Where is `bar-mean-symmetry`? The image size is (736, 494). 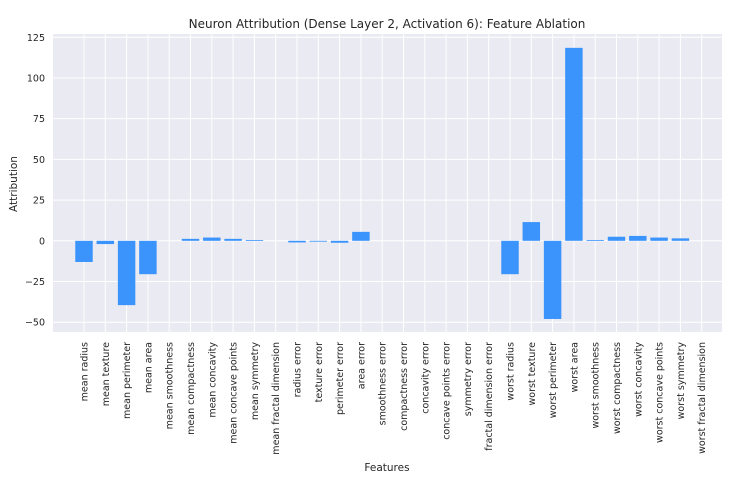 bar-mean-symmetry is located at coordinates (254, 240).